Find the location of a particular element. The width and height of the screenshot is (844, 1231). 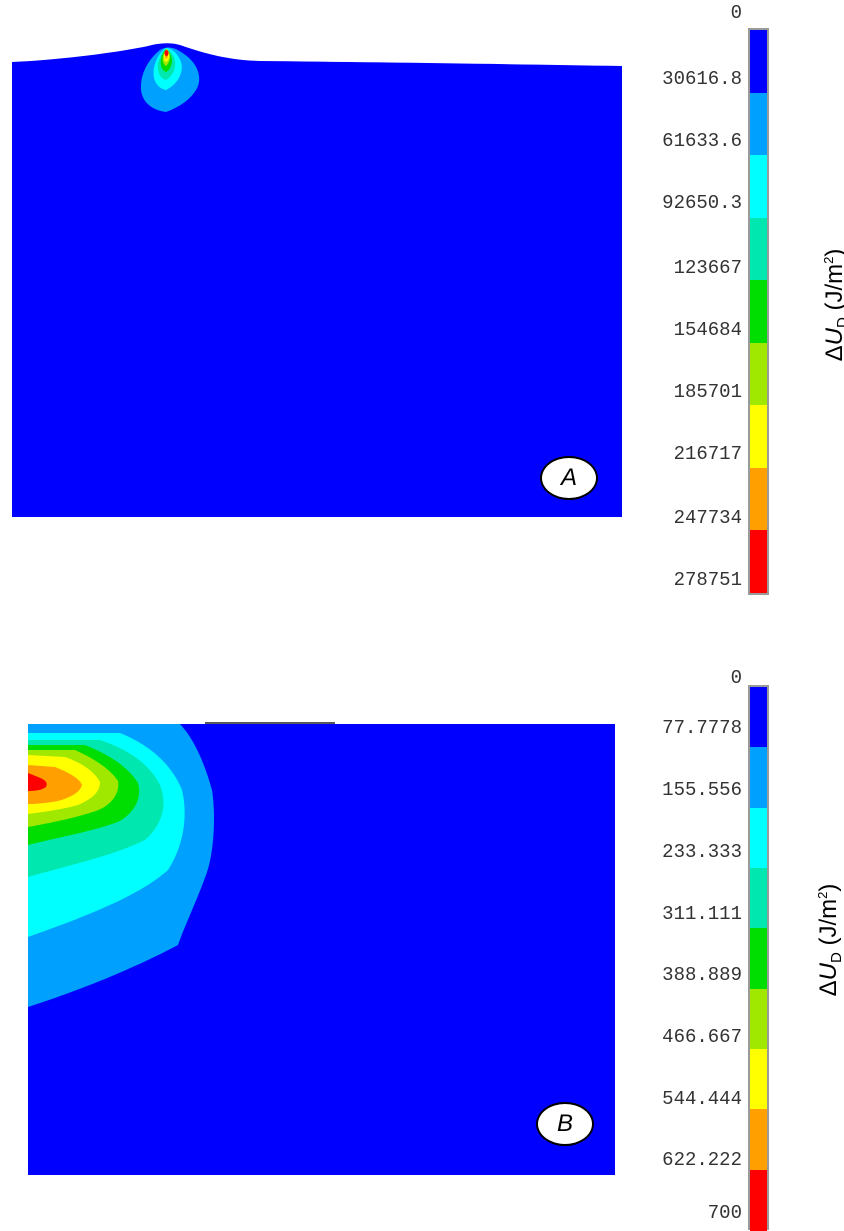

colorbar-tick: 77.7778 is located at coordinates (702, 728).